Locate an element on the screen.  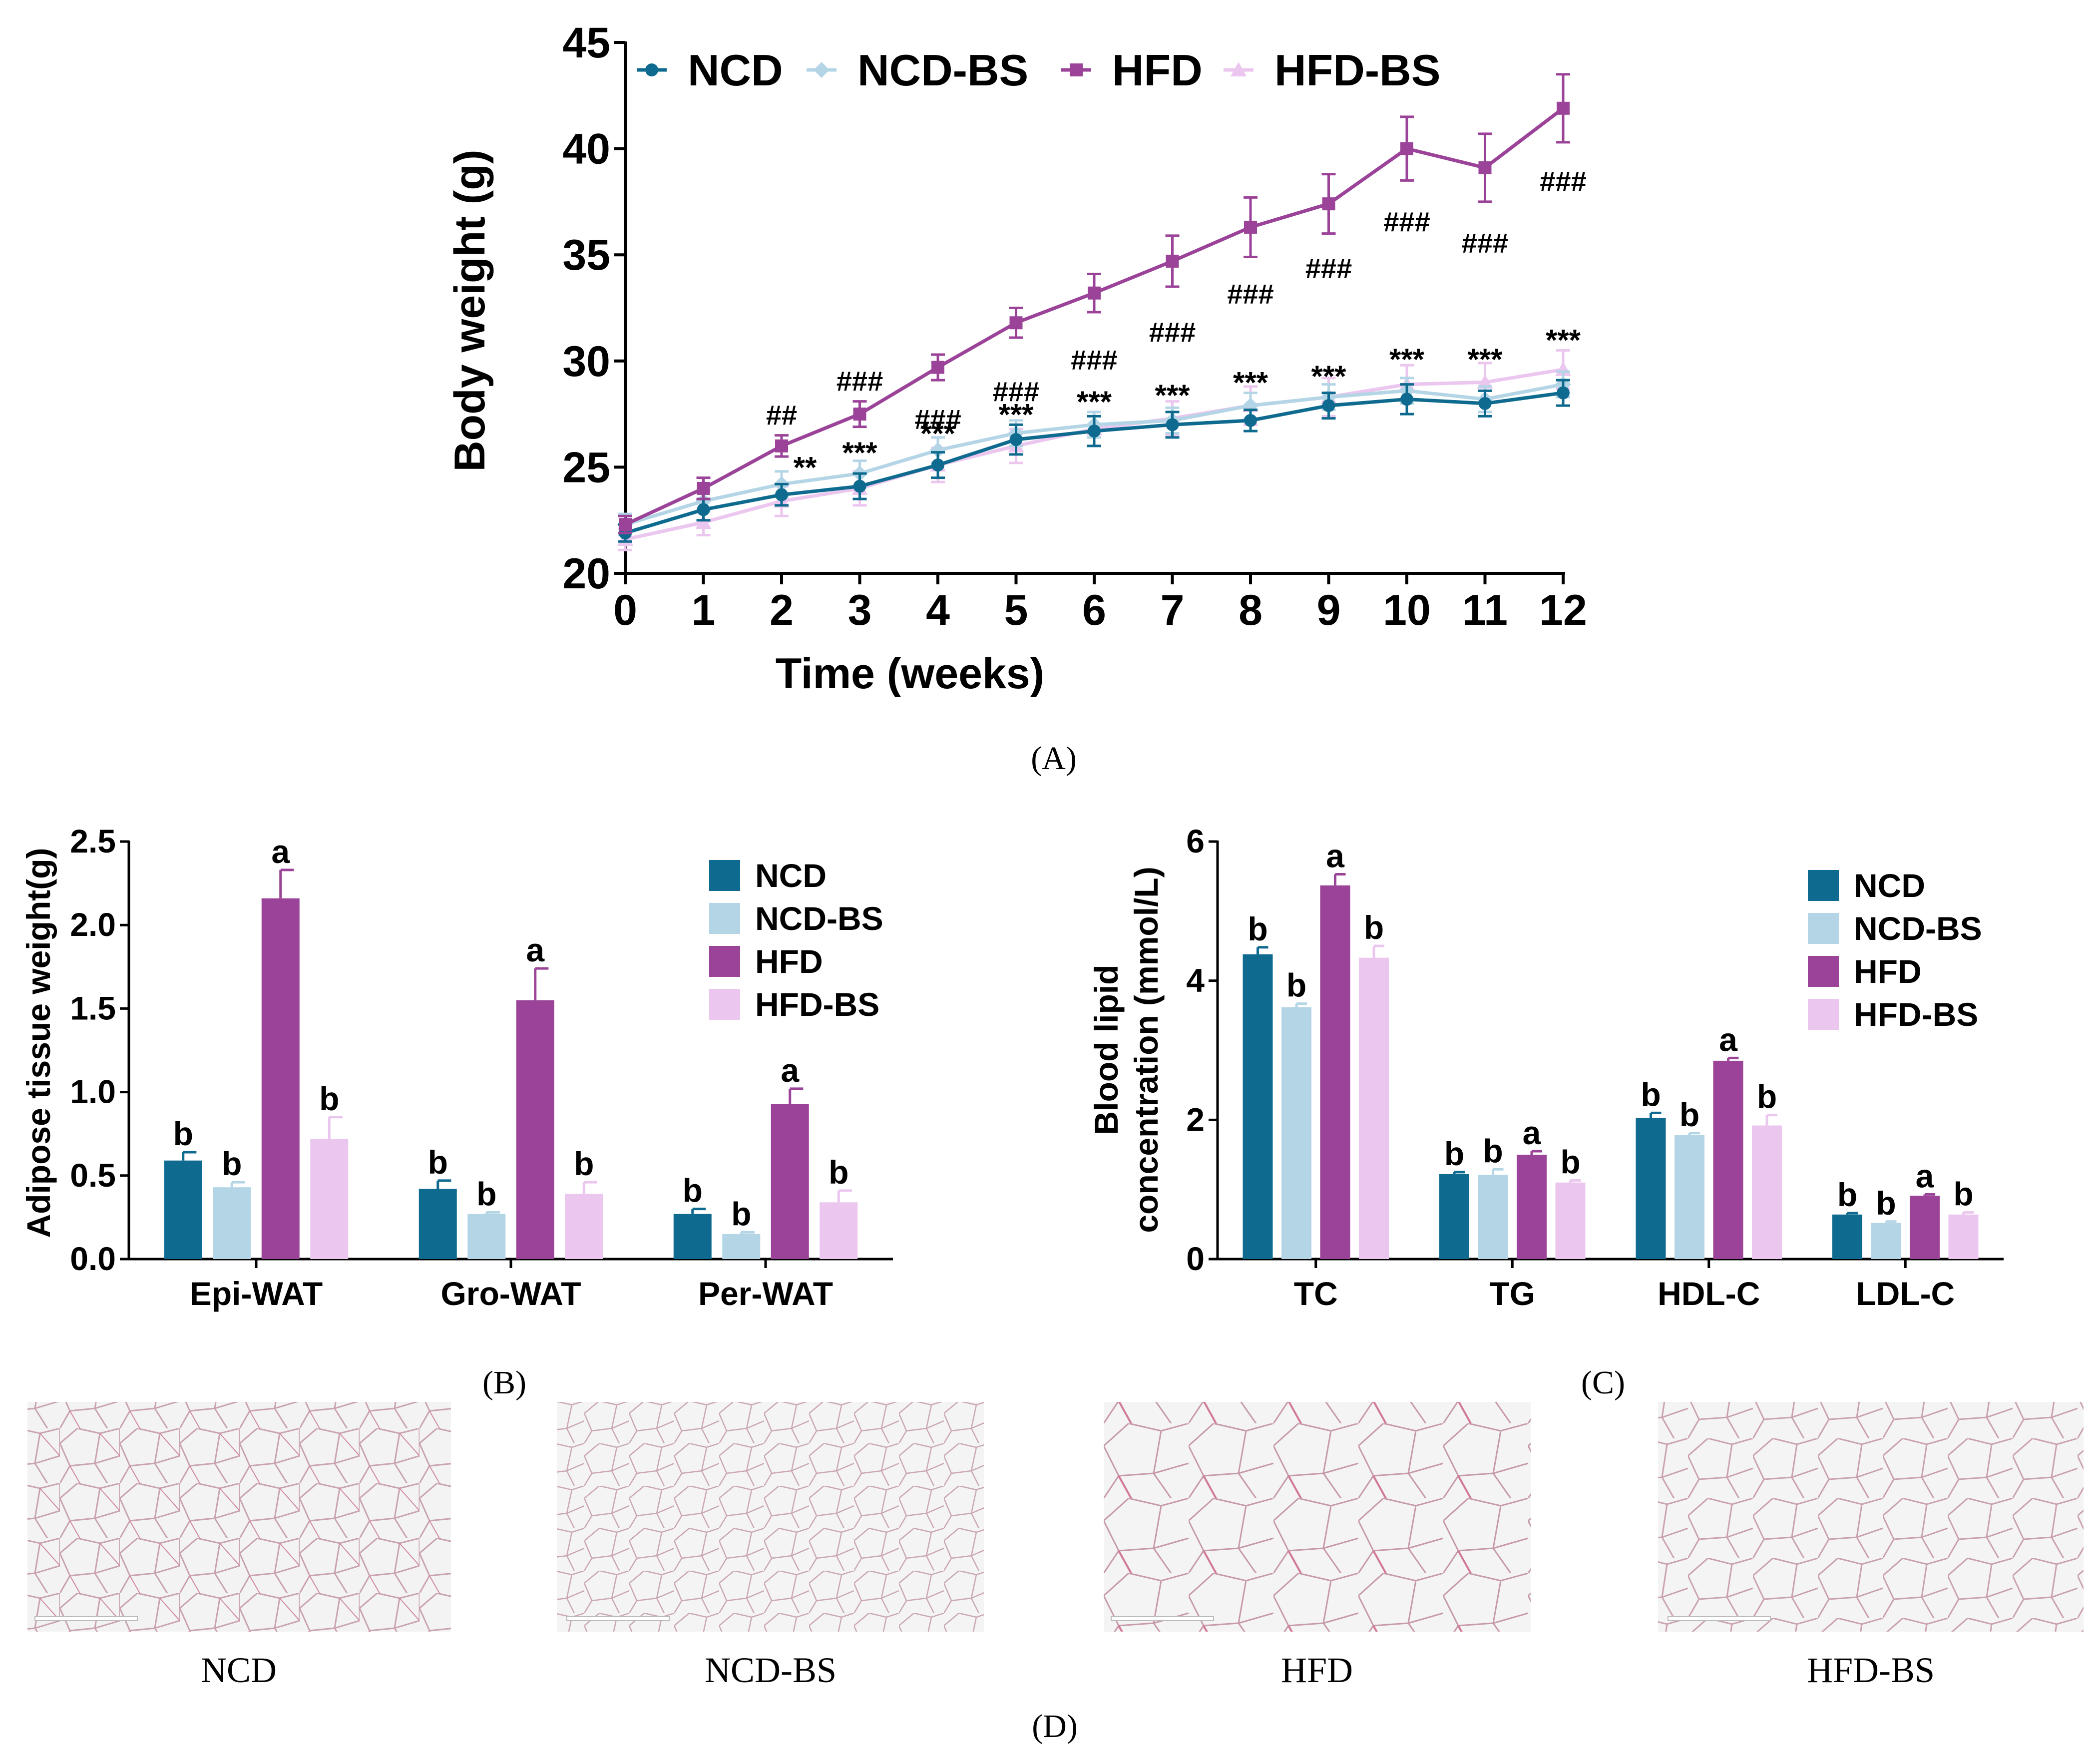
panel-a-series is located at coordinates (1094, 312).